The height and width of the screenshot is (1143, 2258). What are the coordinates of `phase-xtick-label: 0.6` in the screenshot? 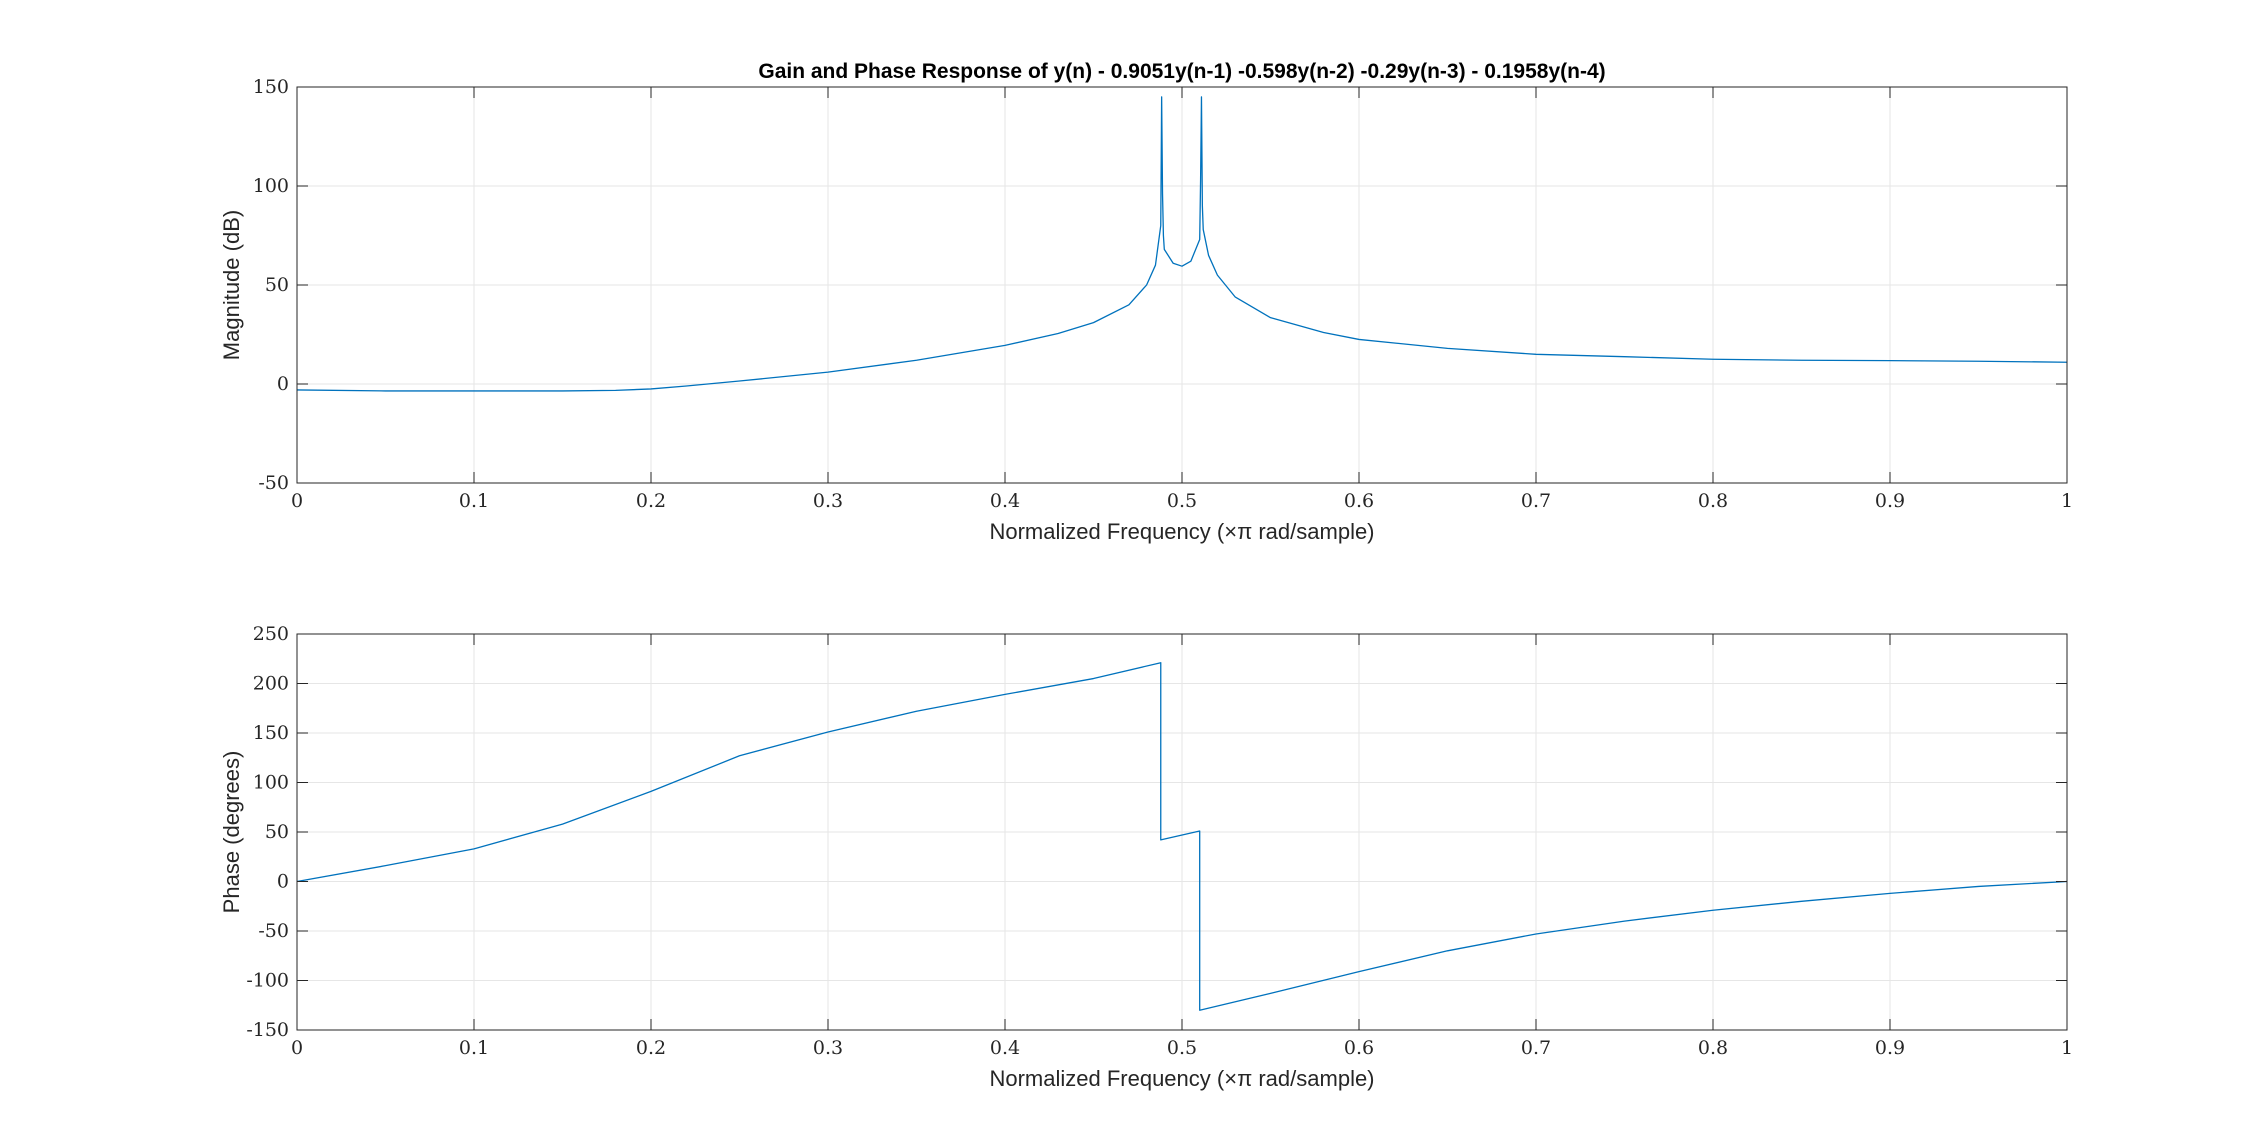 It's located at (1359, 1048).